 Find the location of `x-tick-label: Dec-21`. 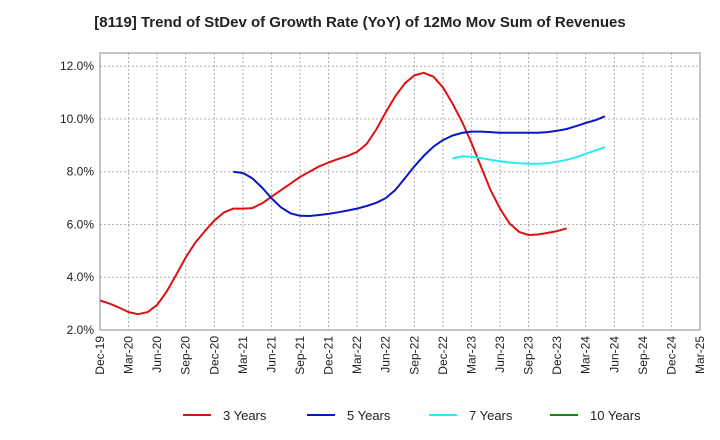

x-tick-label: Dec-21 is located at coordinates (329, 355).